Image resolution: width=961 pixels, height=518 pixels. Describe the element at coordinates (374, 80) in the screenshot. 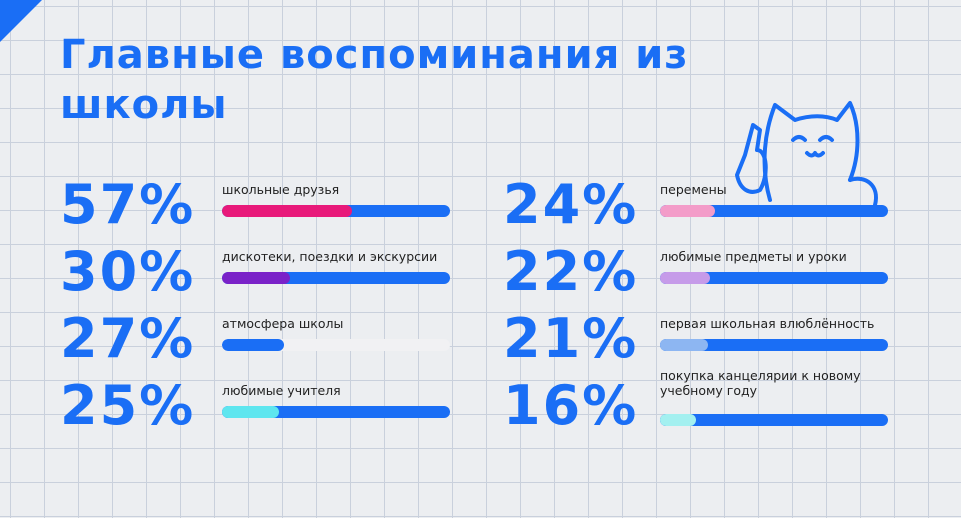

I see `chart-title: Главные воспоминания из школы` at that location.